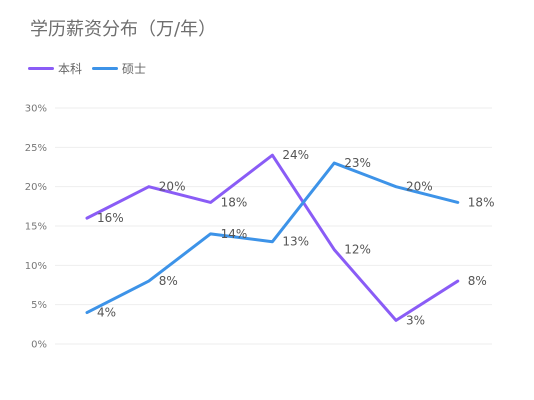 The height and width of the screenshot is (400, 534). I want to click on y-tick-label: 10%, so click(36, 266).